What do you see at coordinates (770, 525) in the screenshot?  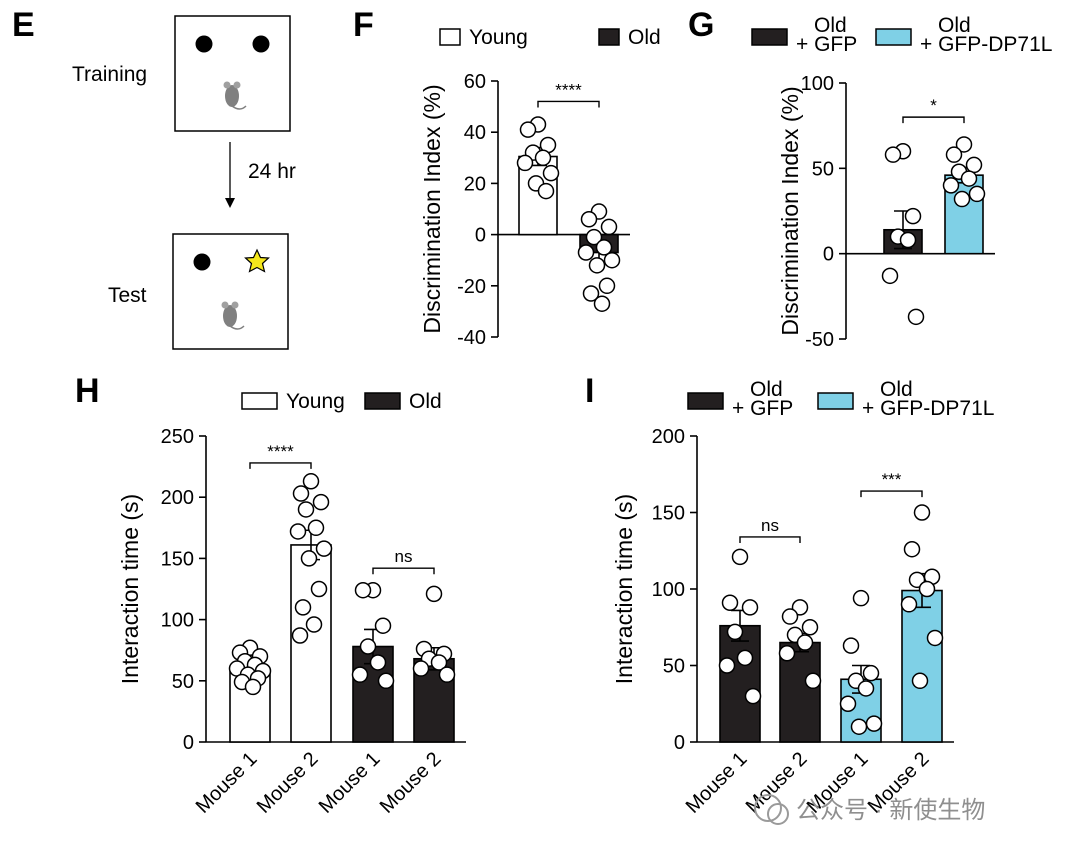 I see `significance-label: ns` at bounding box center [770, 525].